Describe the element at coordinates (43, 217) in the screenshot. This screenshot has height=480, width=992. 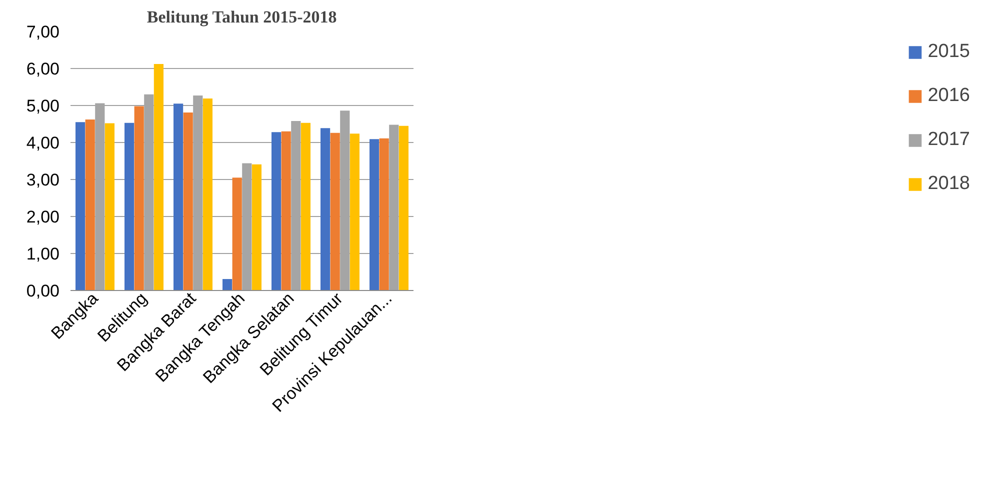
I see `y-tick-label: 2,00` at that location.